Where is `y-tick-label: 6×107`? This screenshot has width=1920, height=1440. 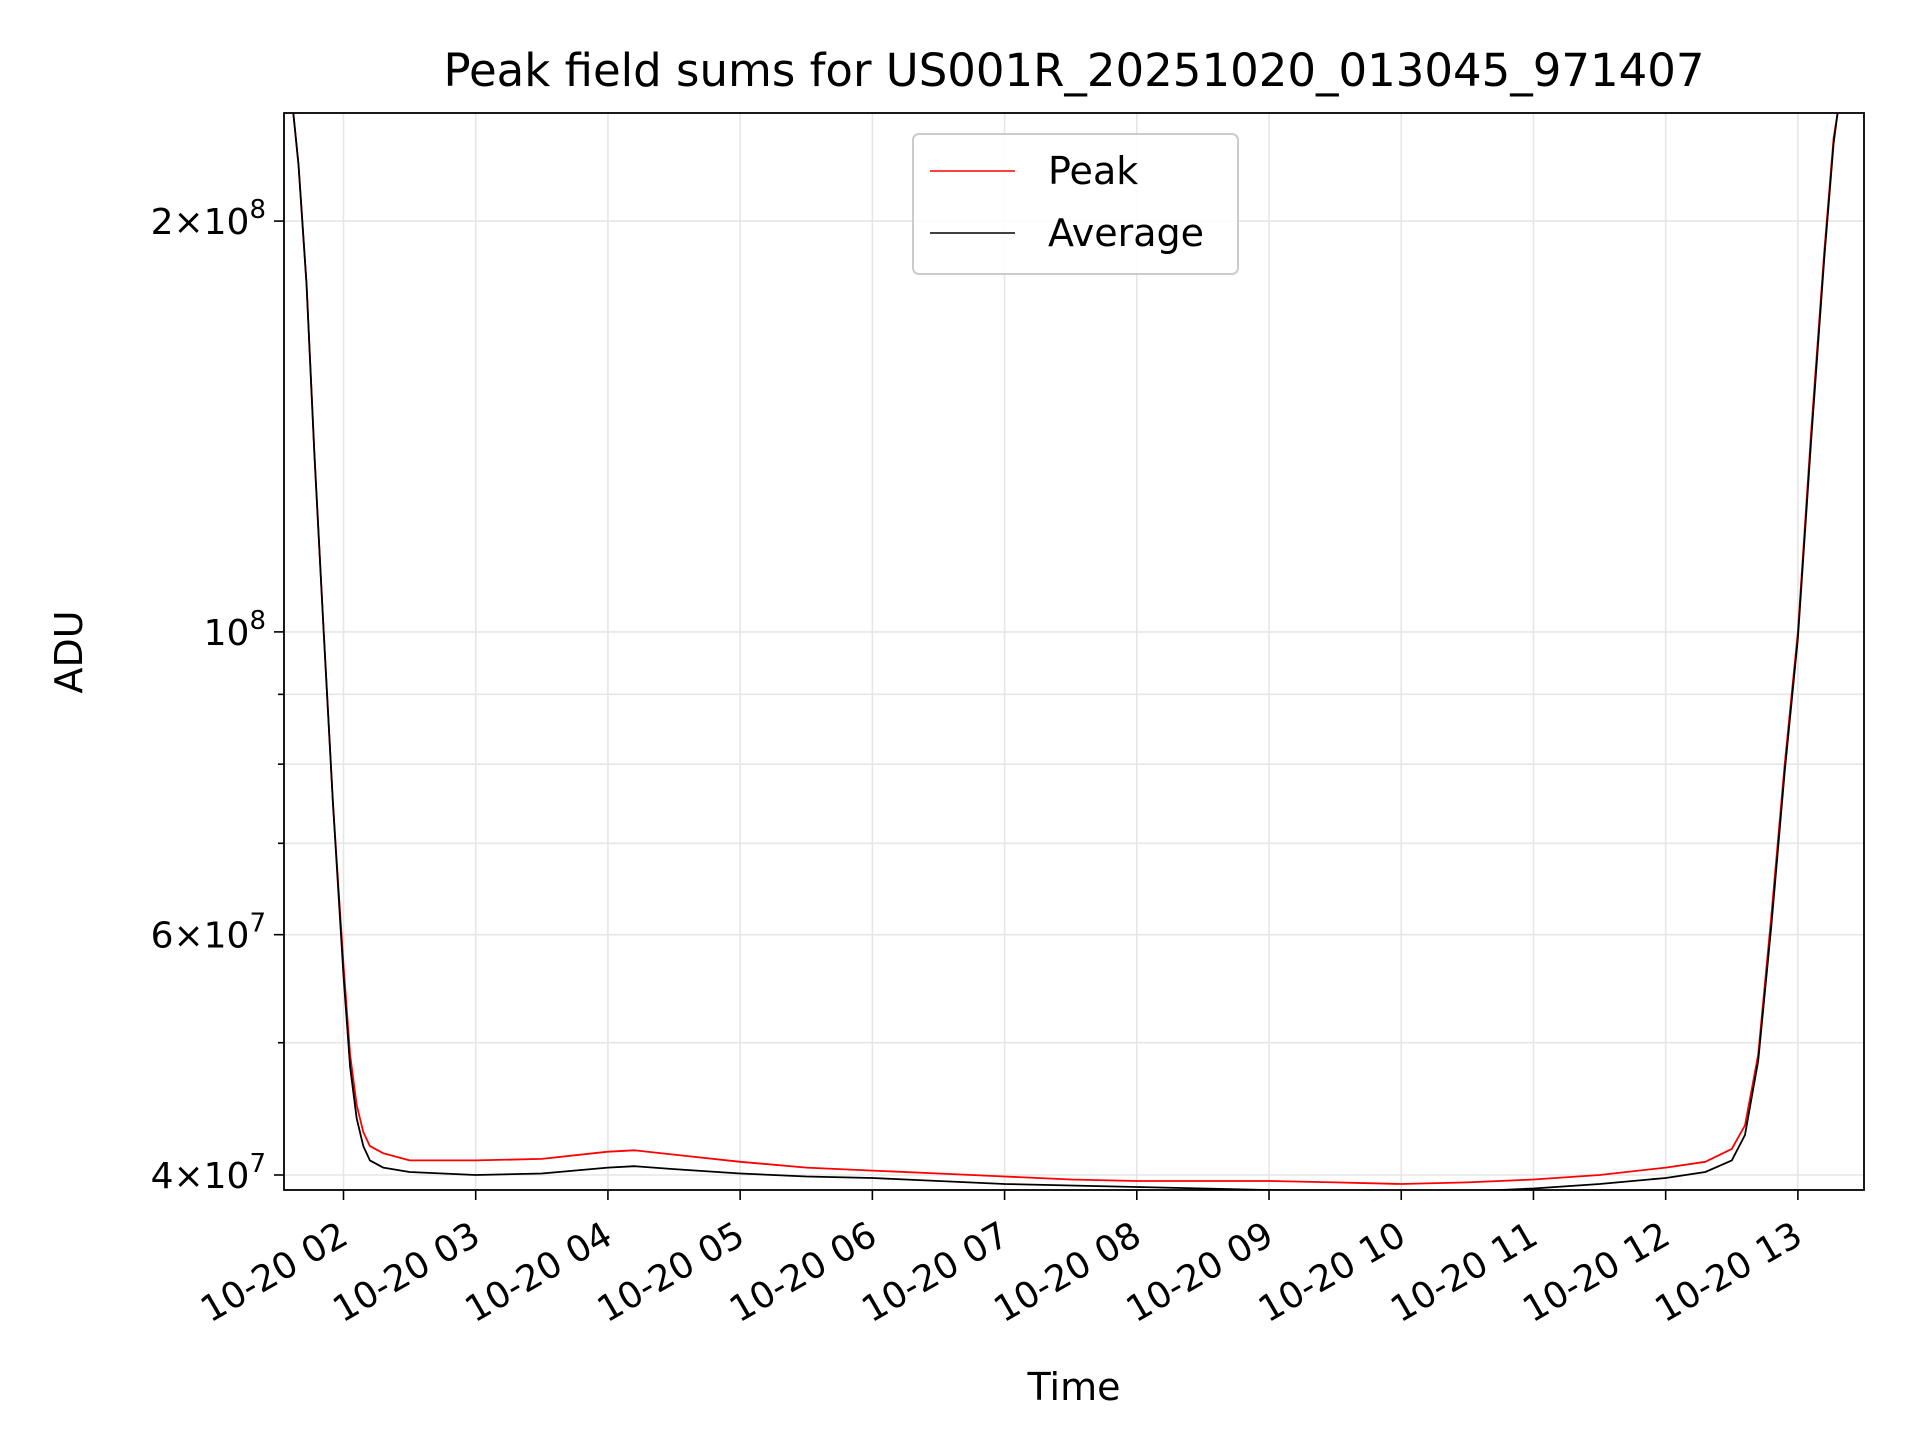
y-tick-label: 6×107 is located at coordinates (208, 933).